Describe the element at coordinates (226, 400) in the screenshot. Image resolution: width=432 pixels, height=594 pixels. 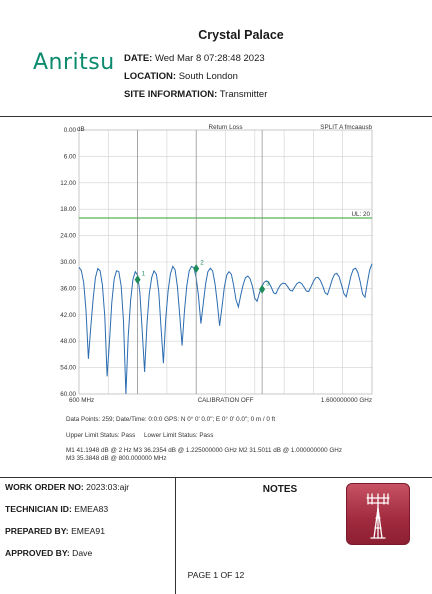
I see `calibration-status-label: CALIBRATION OFF` at that location.